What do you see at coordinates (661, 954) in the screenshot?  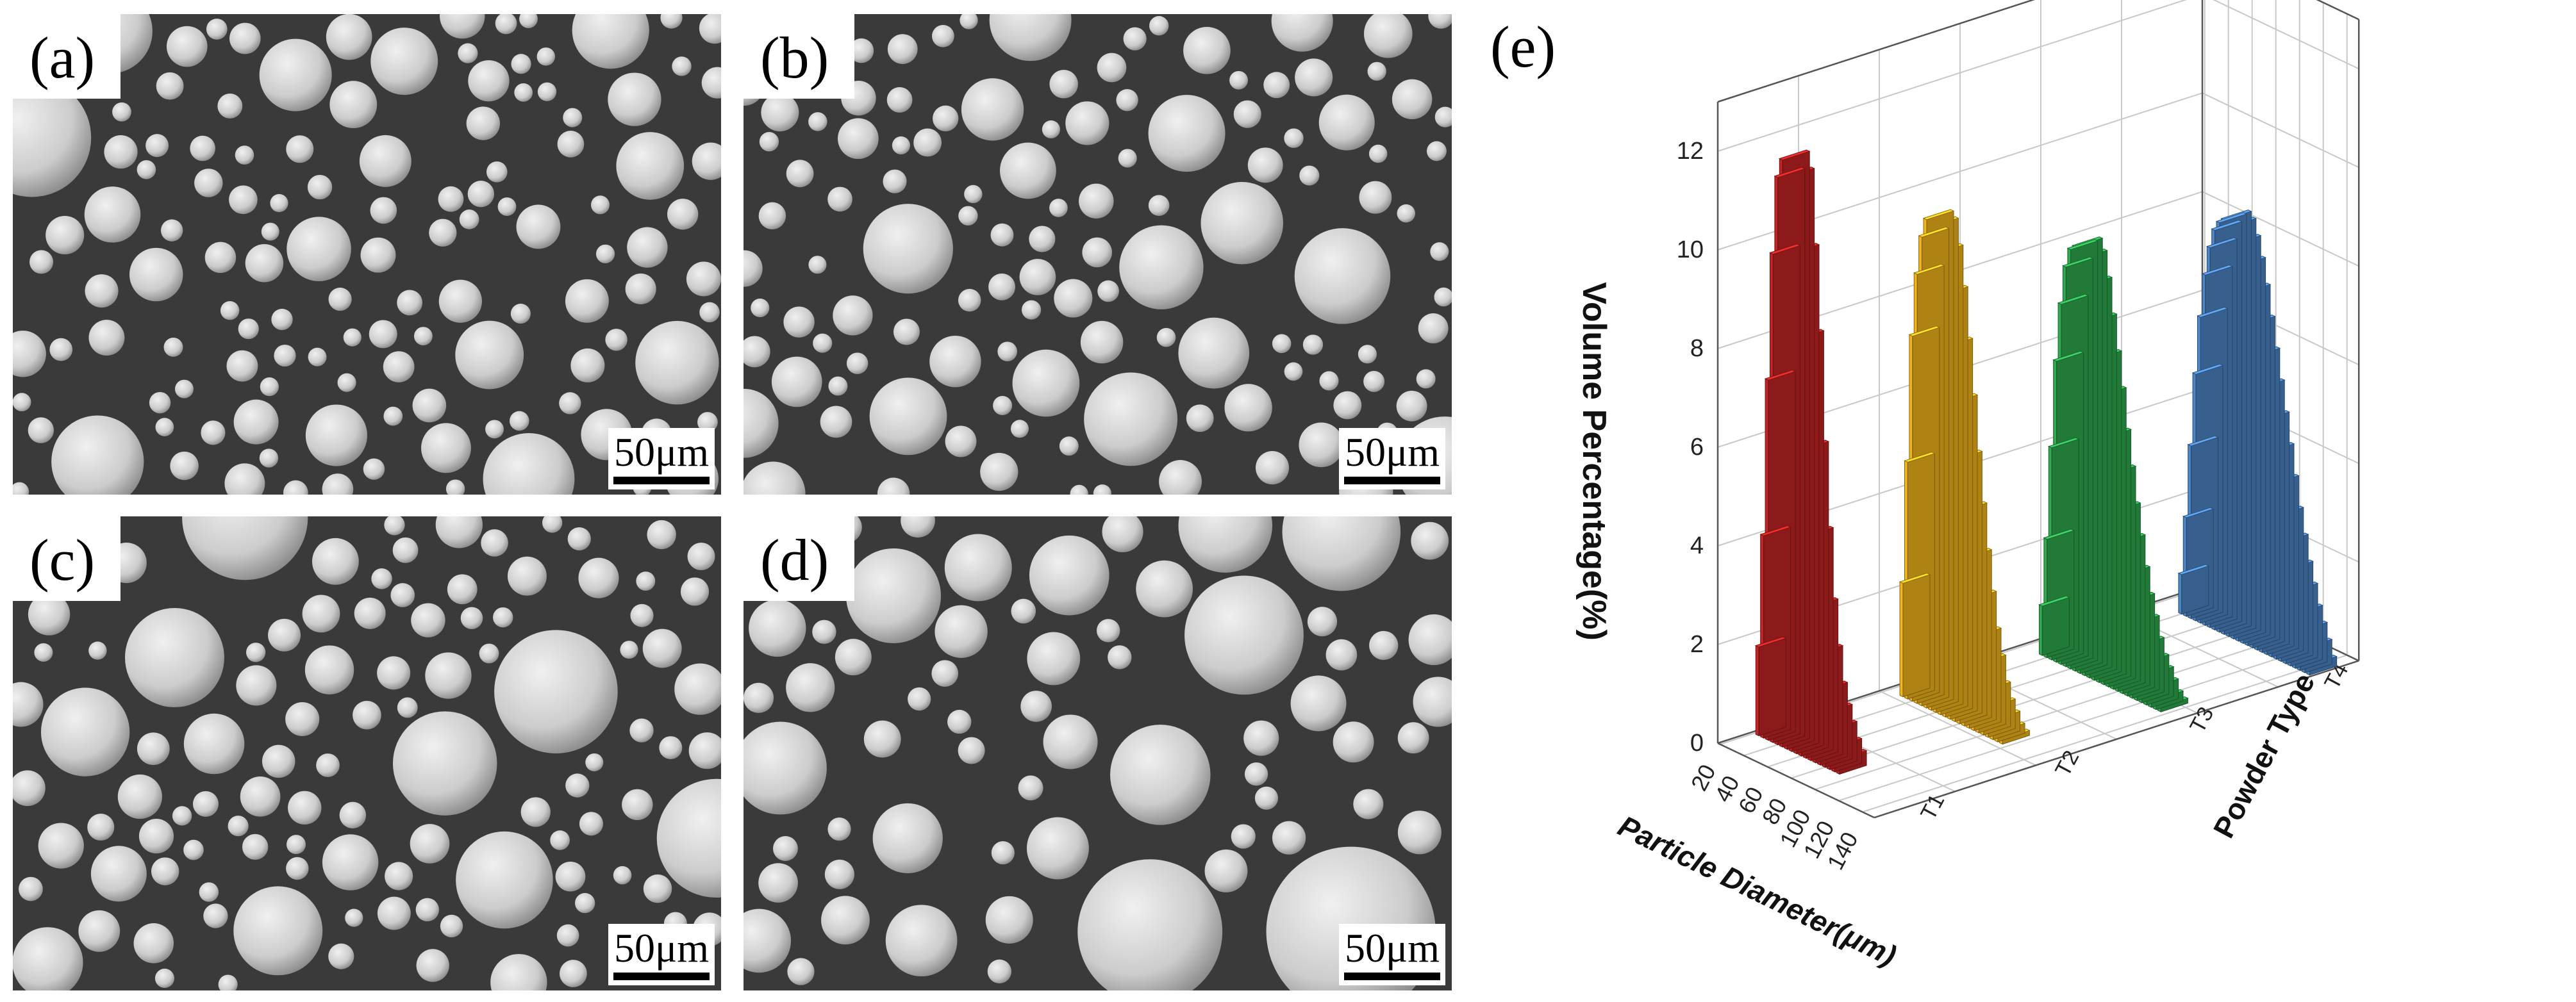 I see `scale-bar-c: 50μm` at bounding box center [661, 954].